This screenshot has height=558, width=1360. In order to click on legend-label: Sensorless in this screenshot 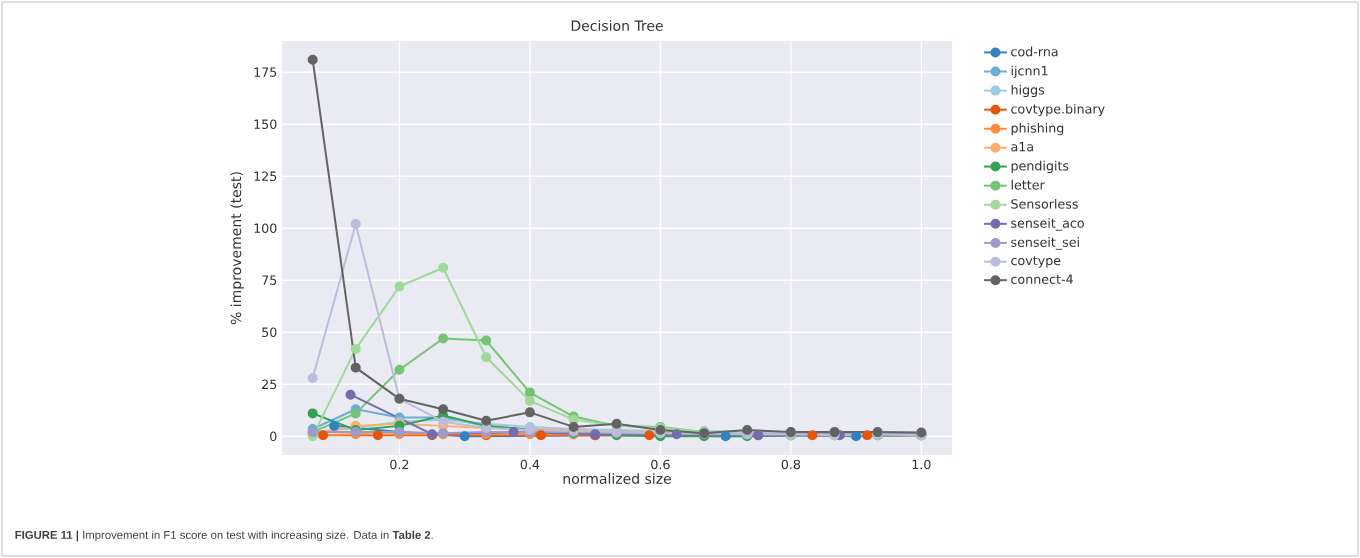, I will do `click(1044, 203)`.